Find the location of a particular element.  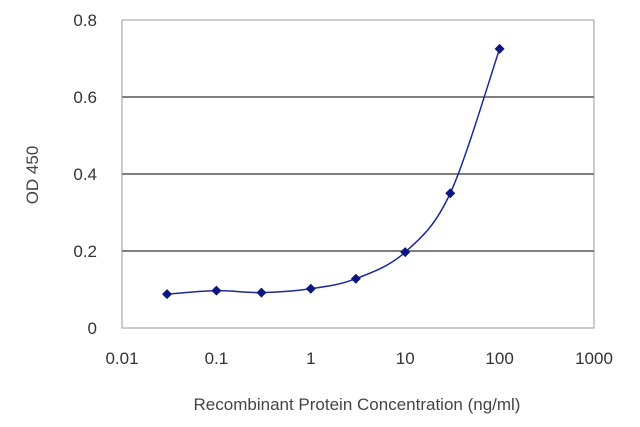

y-tick-label: 0 is located at coordinates (92, 328).